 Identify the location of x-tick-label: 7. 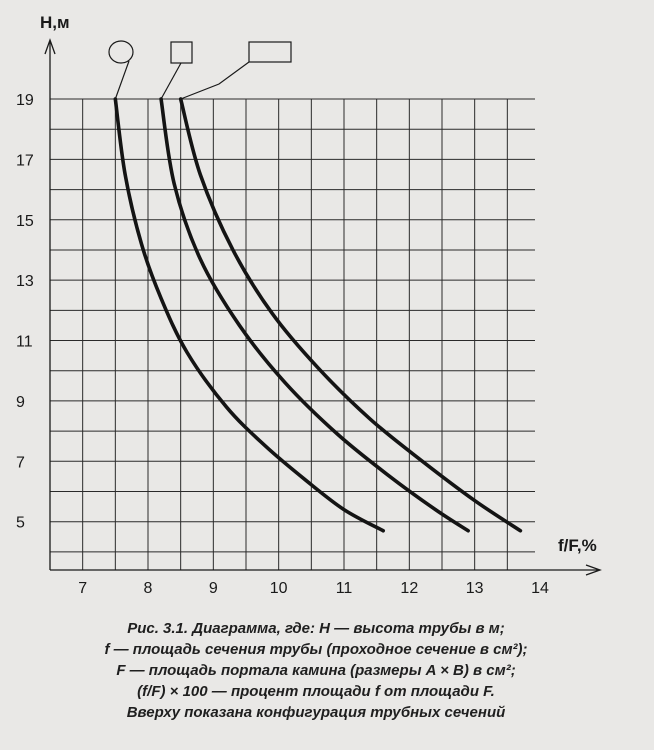
(82, 588).